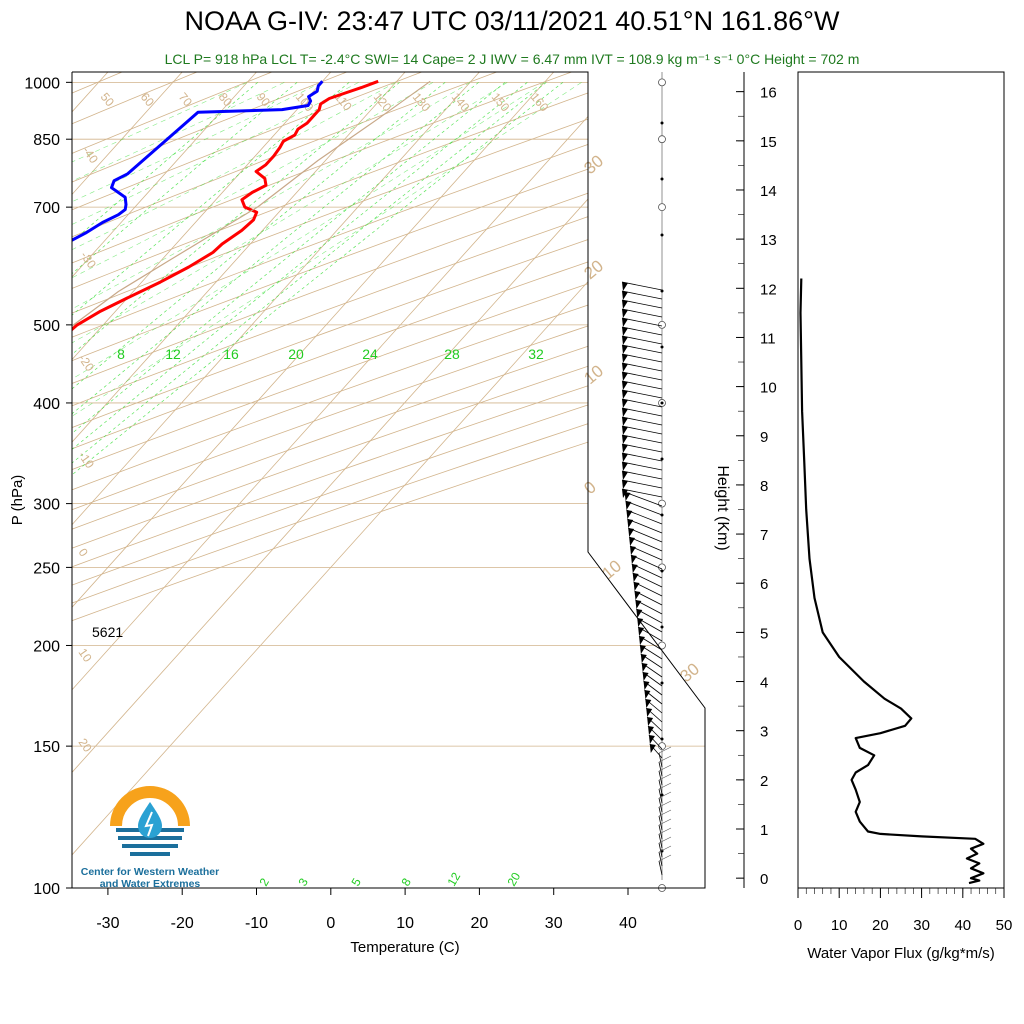  I want to click on flux-x-tick-label: 30, so click(921, 925).